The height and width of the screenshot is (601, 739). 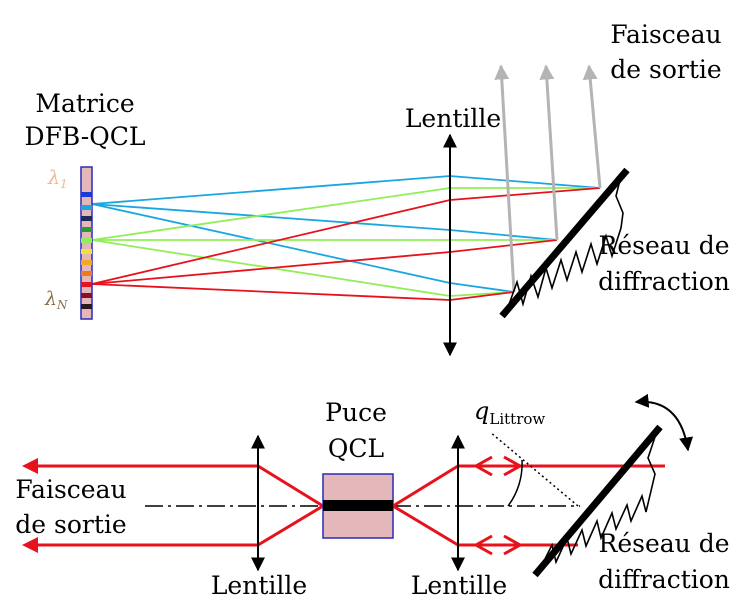 I want to click on rotation-arrow-icon, so click(x=663, y=422).